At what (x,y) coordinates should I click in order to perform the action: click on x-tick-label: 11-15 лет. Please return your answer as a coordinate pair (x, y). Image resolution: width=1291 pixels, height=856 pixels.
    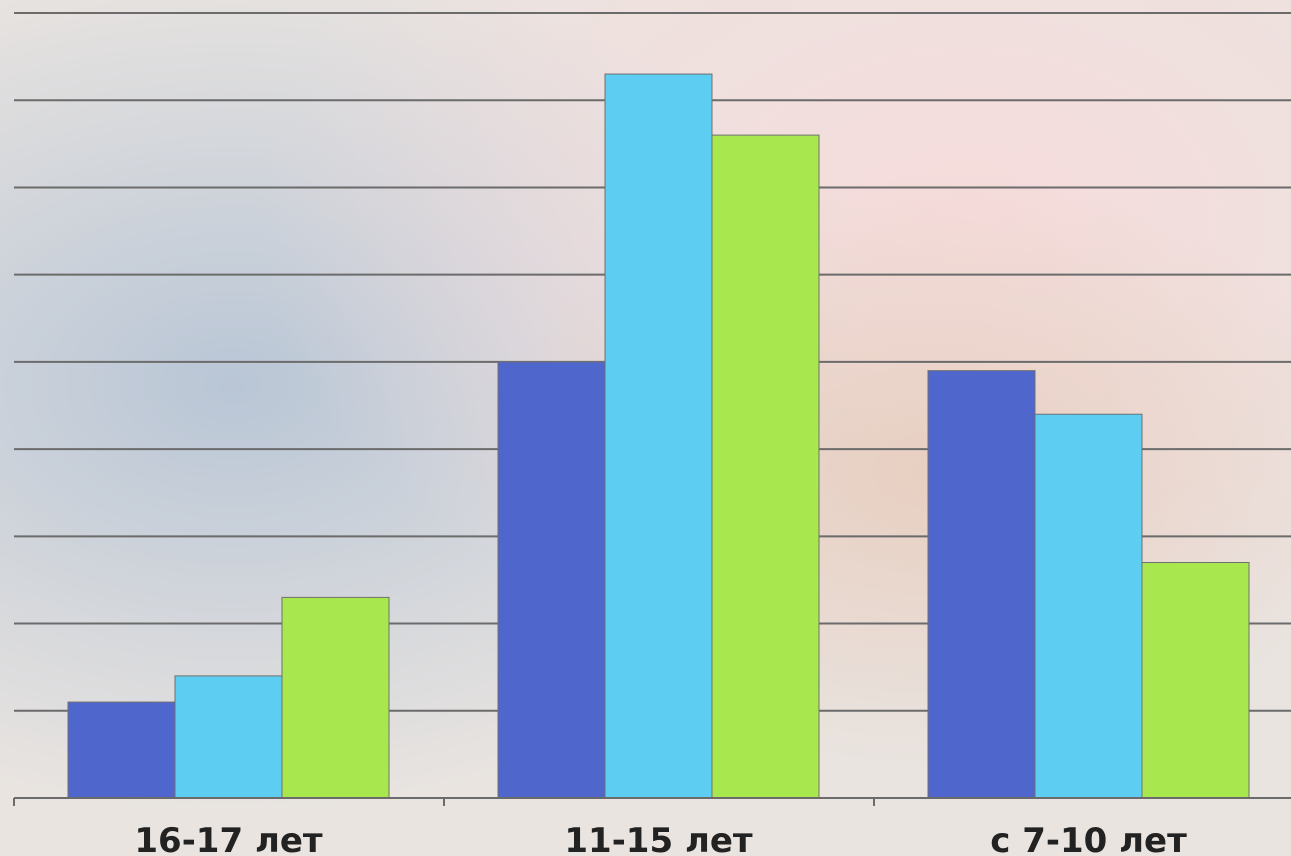
    Looking at the image, I should click on (658, 838).